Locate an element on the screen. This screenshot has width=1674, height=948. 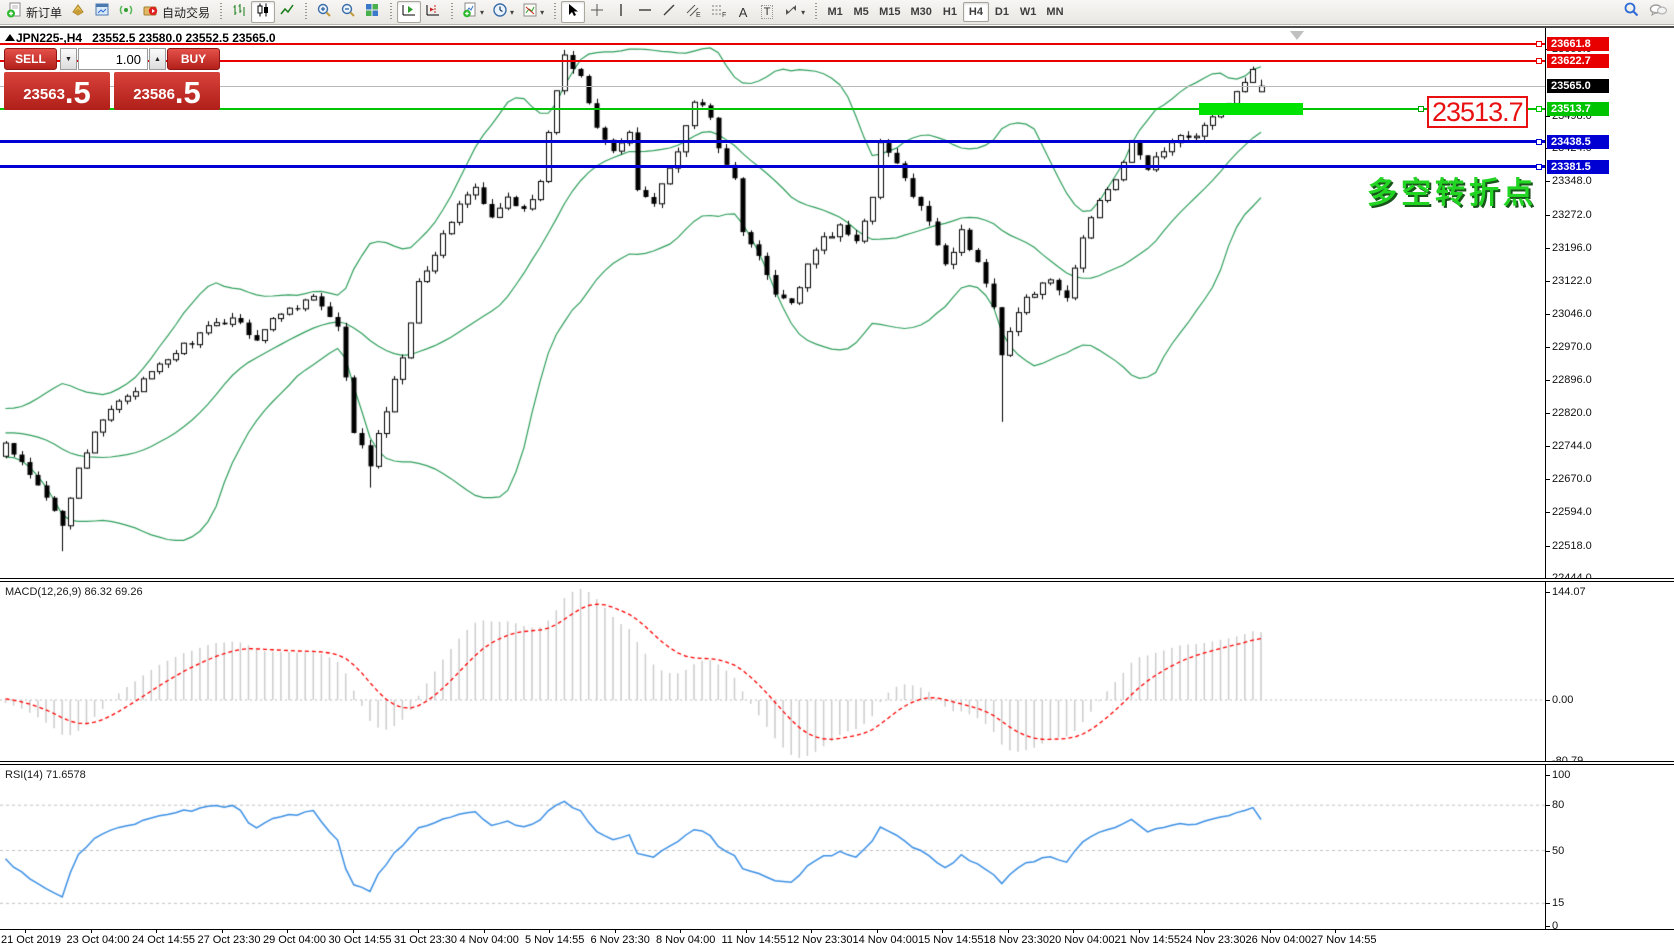
profile-button is located at coordinates (78, 12).